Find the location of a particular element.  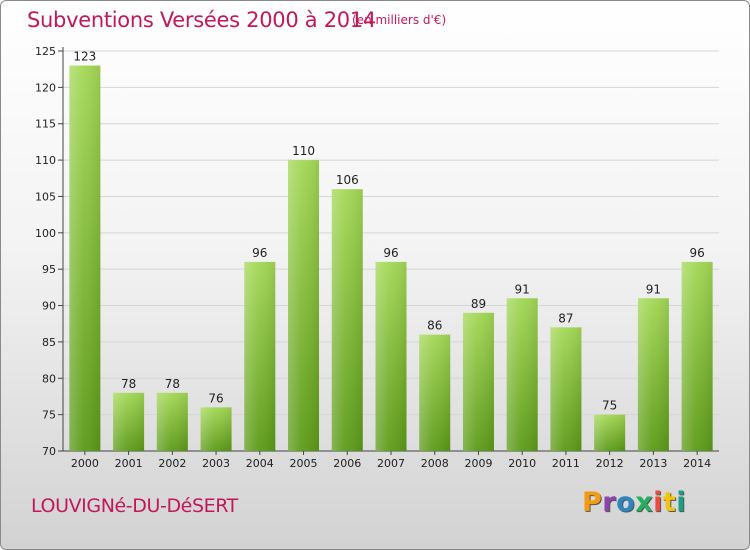

value-label-2014: 96 is located at coordinates (696, 253).